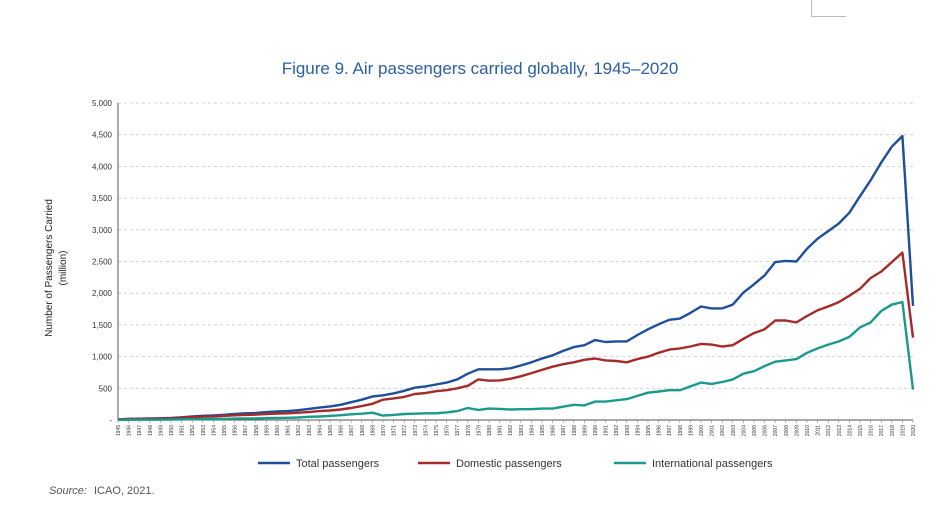 This screenshot has width=949, height=509. Describe the element at coordinates (102, 166) in the screenshot. I see `y-tick-label: 4,000` at that location.